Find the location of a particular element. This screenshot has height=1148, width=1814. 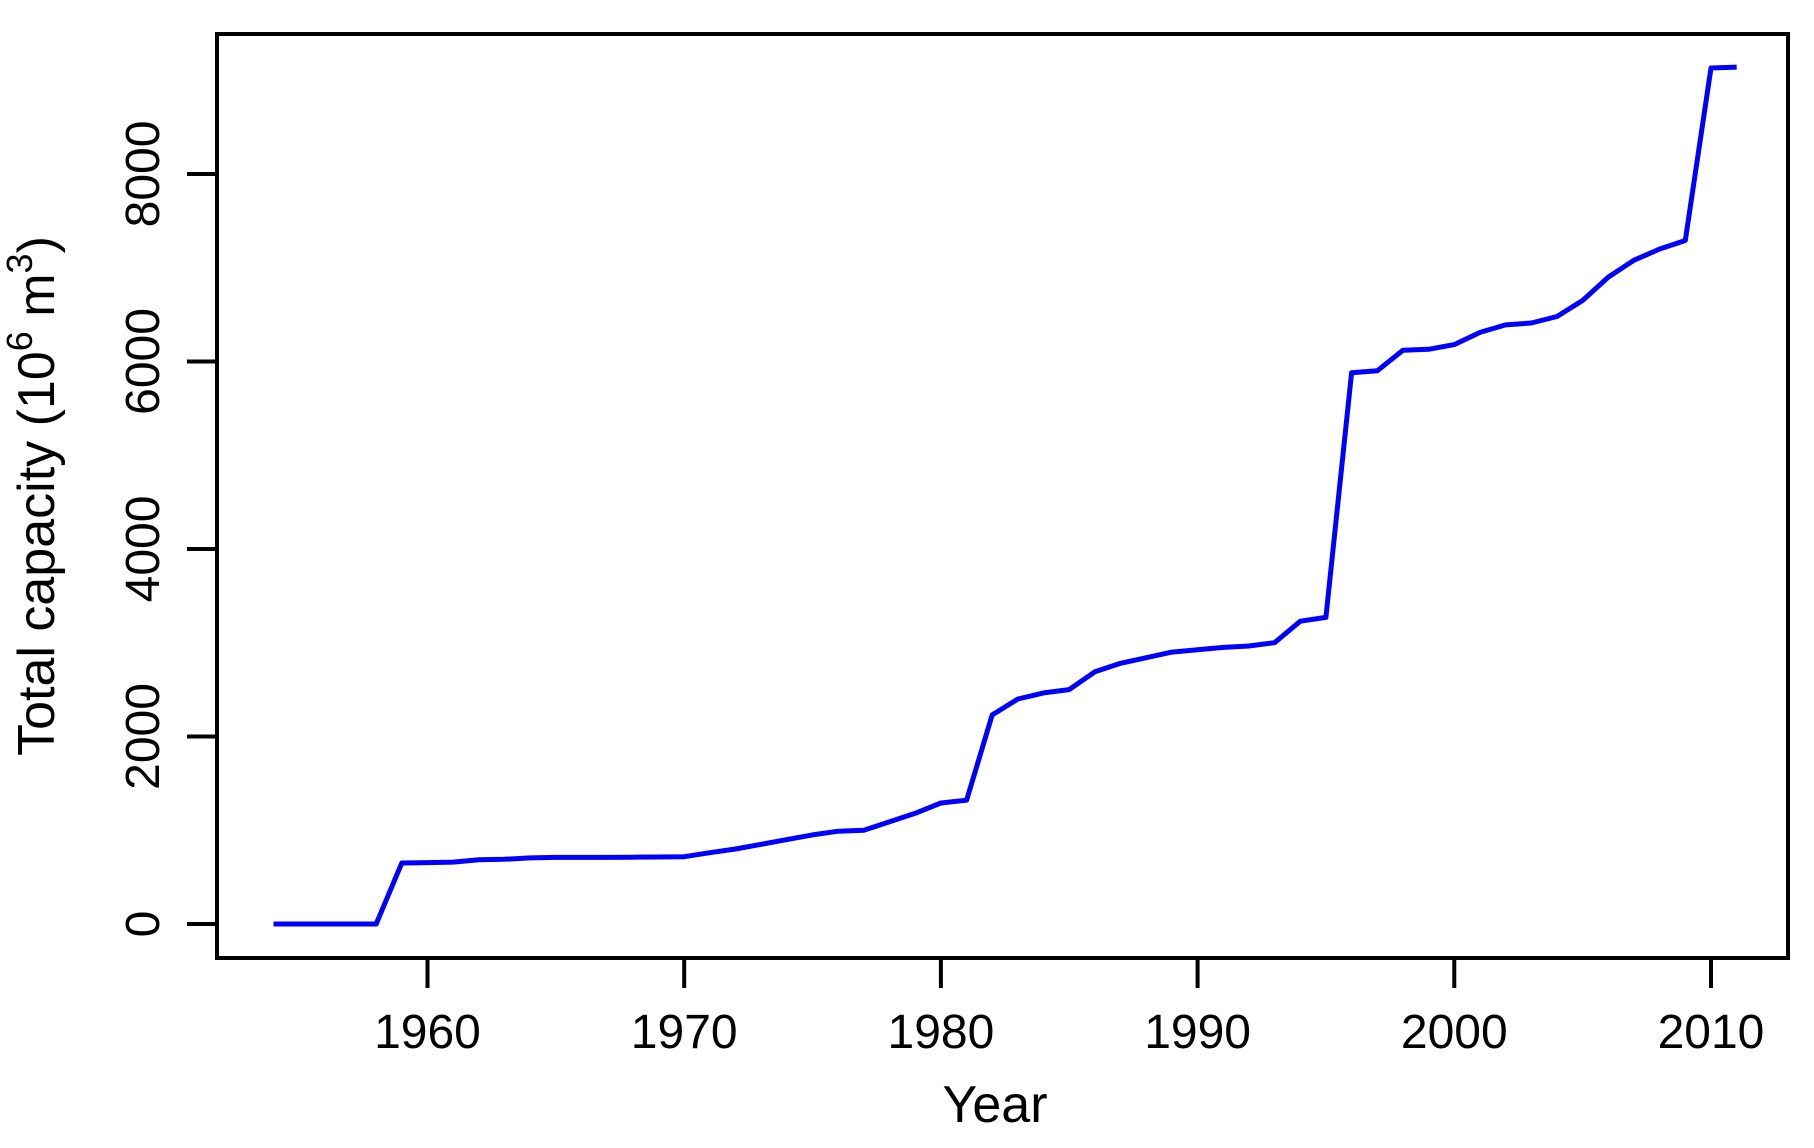

y-axis-title-superscript: 3 is located at coordinates (20, 263).